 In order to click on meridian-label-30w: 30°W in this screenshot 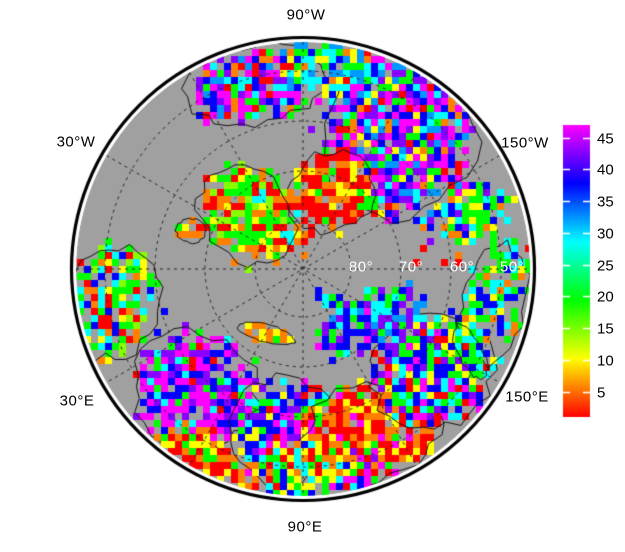, I will do `click(76, 142)`.